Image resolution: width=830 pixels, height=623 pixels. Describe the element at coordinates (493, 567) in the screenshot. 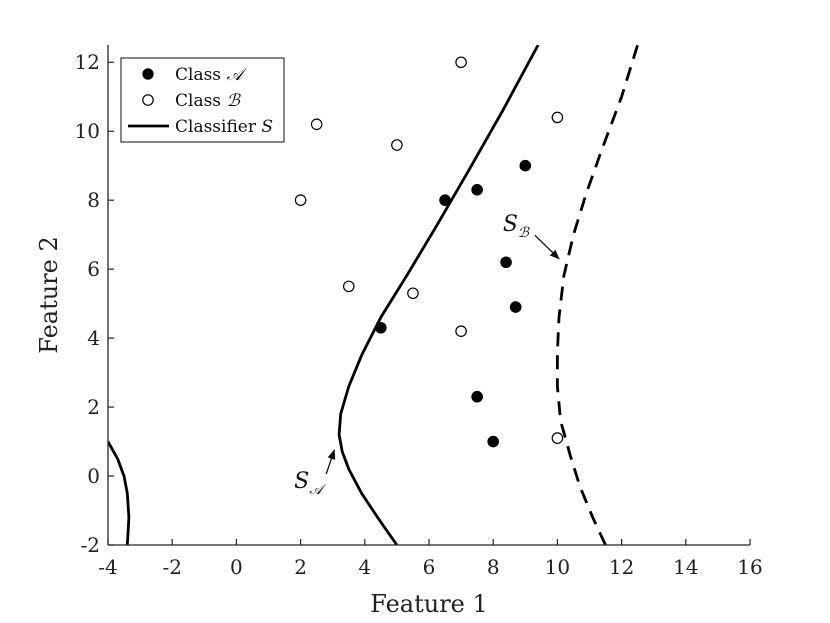

I see `x-tick-label: 8` at that location.